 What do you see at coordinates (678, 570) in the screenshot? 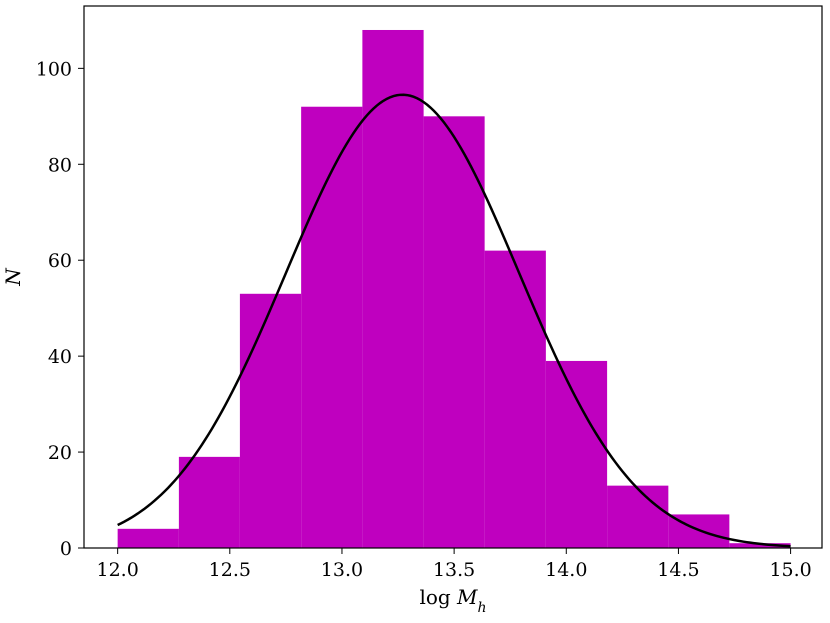
I see `x-tick-label: 14.5` at bounding box center [678, 570].